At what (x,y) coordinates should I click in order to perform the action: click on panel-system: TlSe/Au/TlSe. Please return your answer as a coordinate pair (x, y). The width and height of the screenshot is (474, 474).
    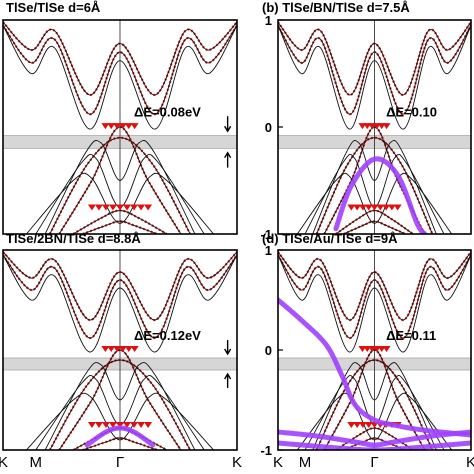
    Looking at the image, I should click on (321, 238).